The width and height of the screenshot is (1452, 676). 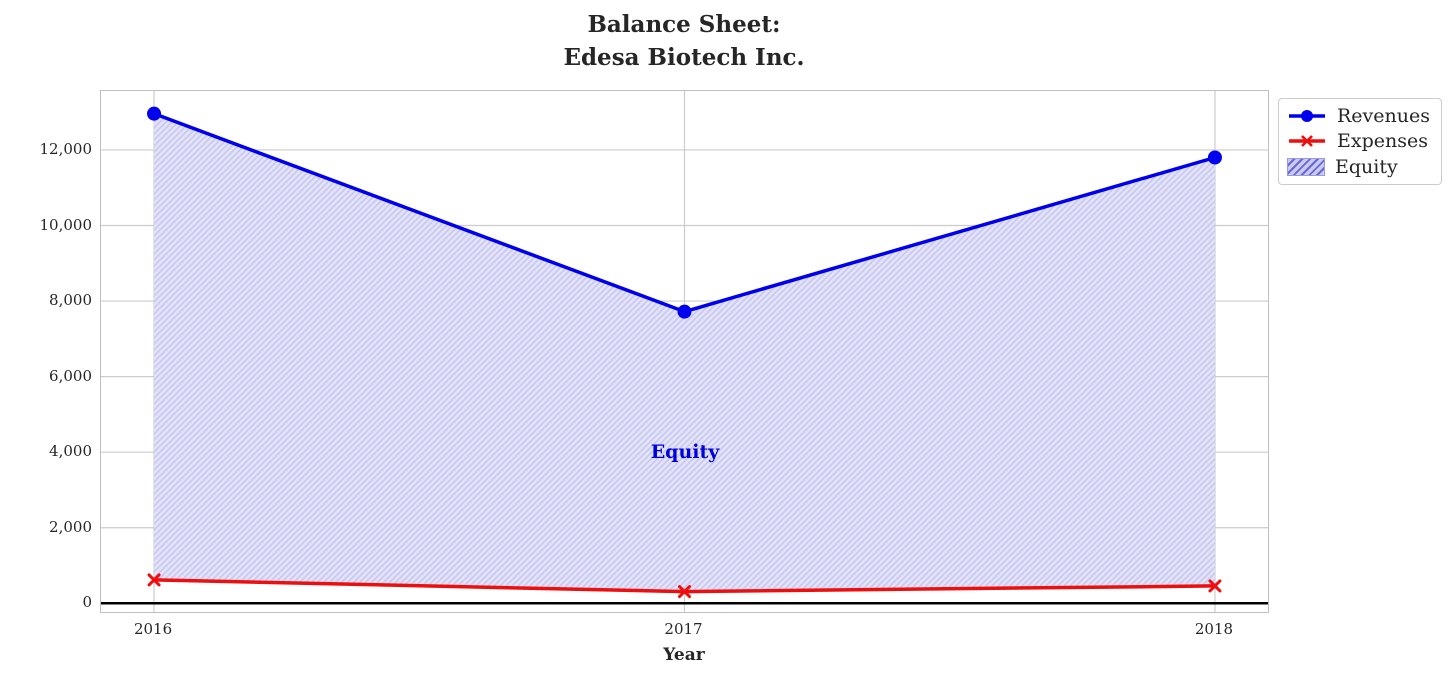 I want to click on y-tick-label: 12,000, so click(x=66, y=148).